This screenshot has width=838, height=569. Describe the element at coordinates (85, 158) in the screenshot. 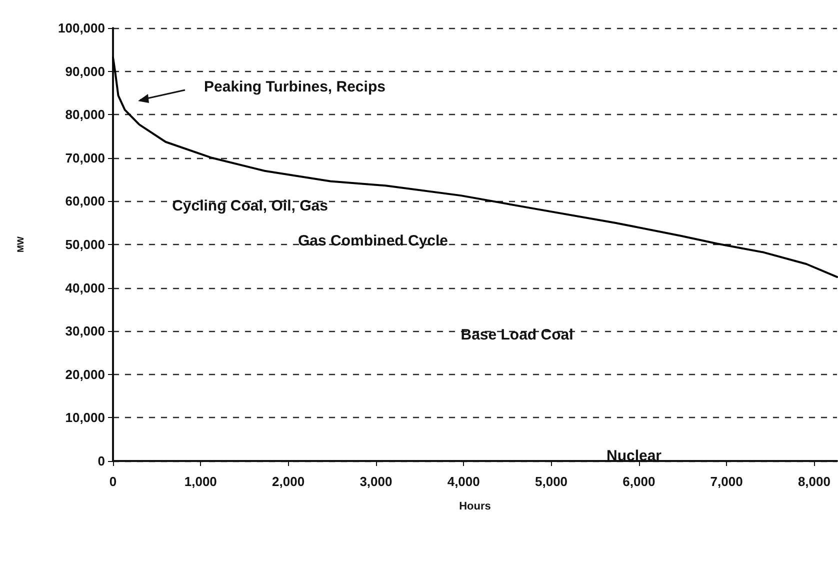

I see `y-tick-label: 70,000` at that location.